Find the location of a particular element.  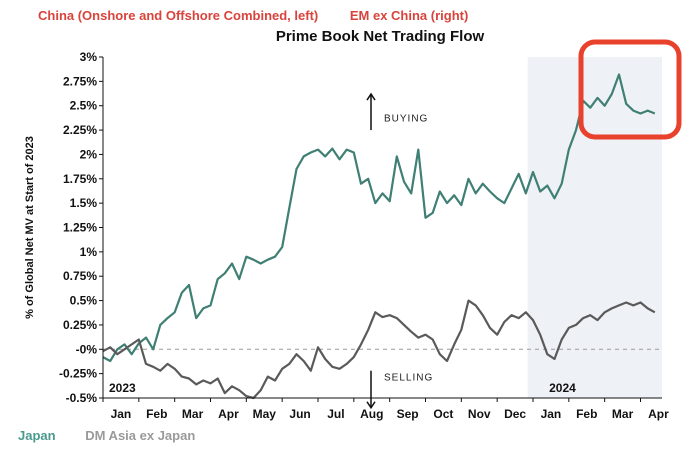

y-tick-label: 2.5% is located at coordinates (84, 106).